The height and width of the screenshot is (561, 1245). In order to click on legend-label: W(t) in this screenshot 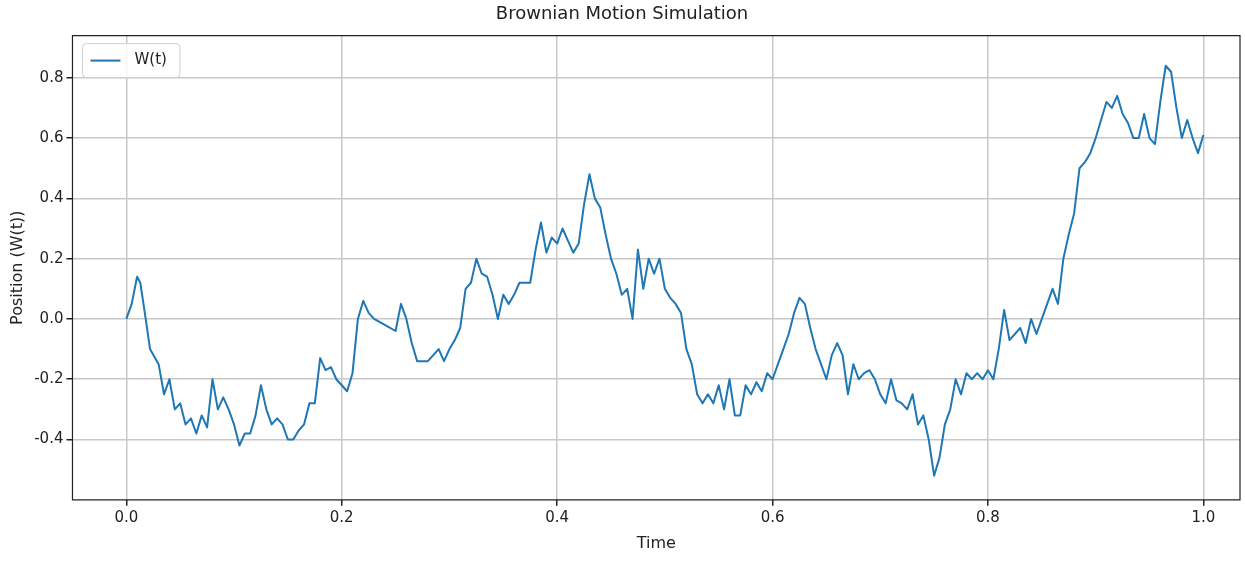, I will do `click(150, 59)`.